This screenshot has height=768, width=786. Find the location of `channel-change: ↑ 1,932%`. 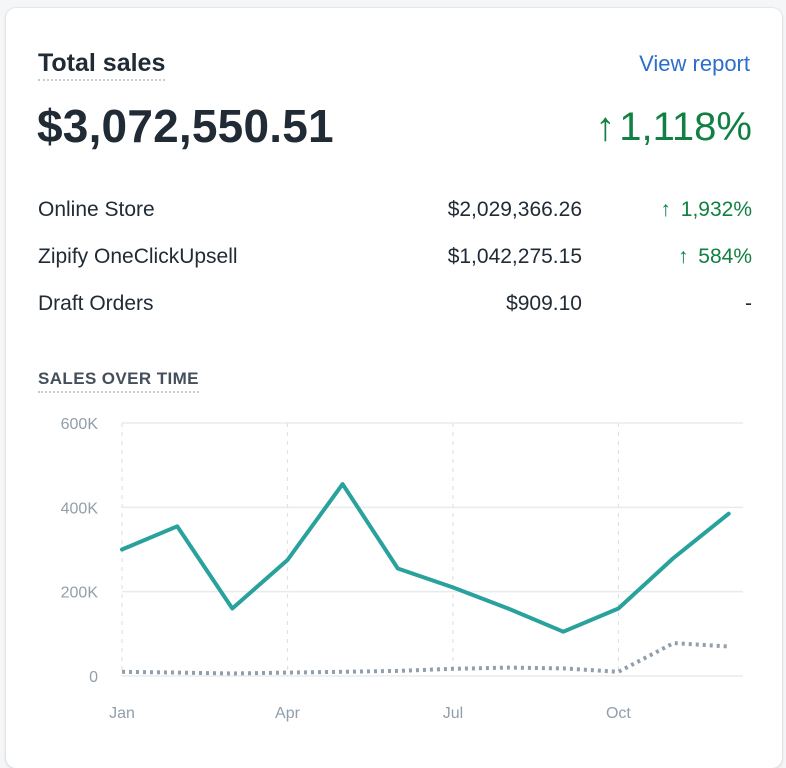

channel-change: ↑ 1,932% is located at coordinates (706, 210).